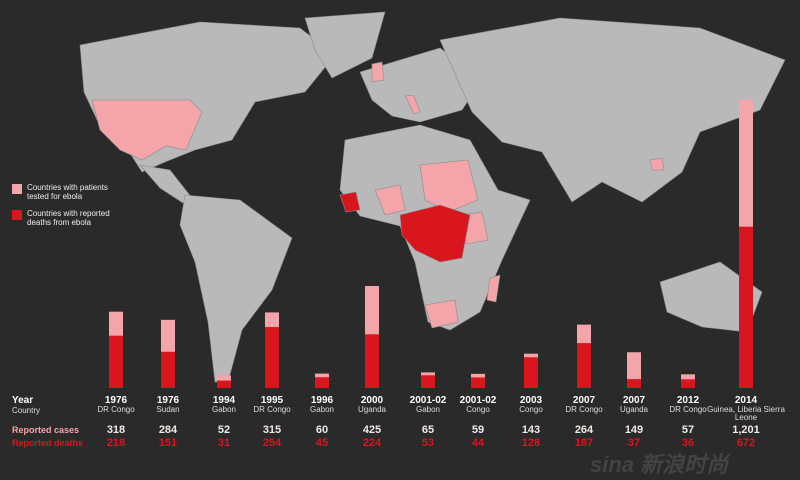 Image resolution: width=800 pixels, height=480 pixels. I want to click on year-value: 1995, so click(272, 400).